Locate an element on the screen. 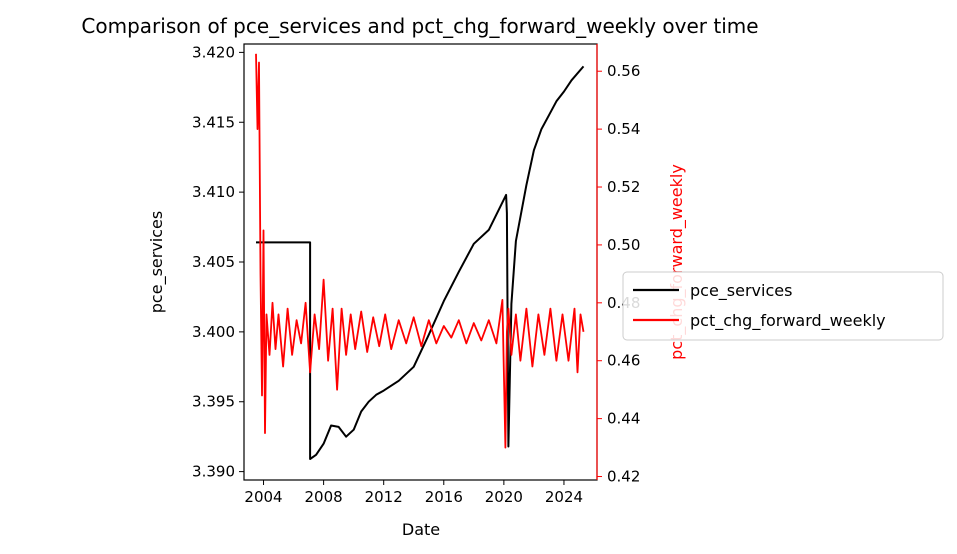  y-axis-left-label: pce_services is located at coordinates (157, 262).